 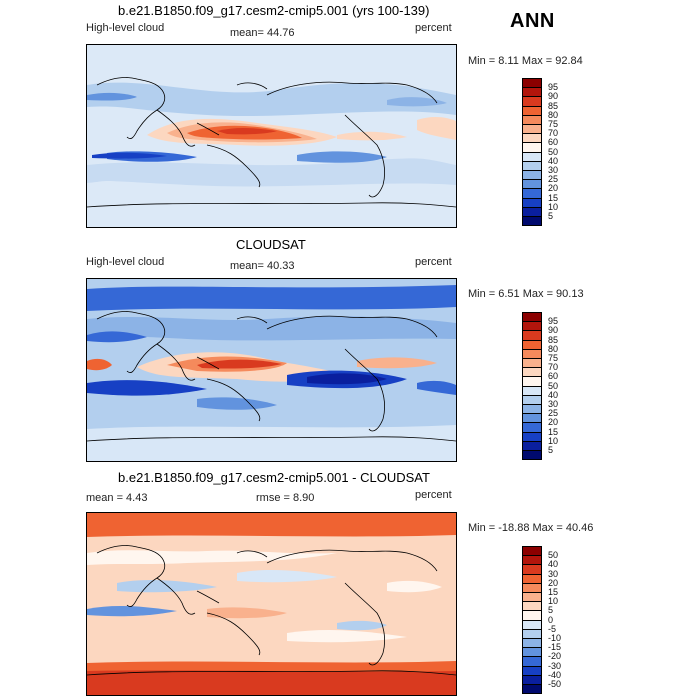 I want to click on panel-2-title: CLOUDSAT, so click(x=271, y=244).